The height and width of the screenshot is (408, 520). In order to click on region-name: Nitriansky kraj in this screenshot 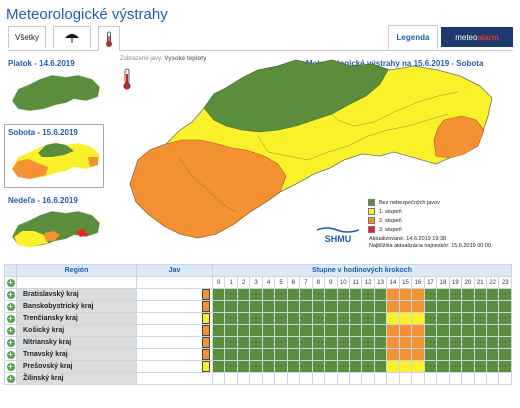, I will do `click(76, 342)`.